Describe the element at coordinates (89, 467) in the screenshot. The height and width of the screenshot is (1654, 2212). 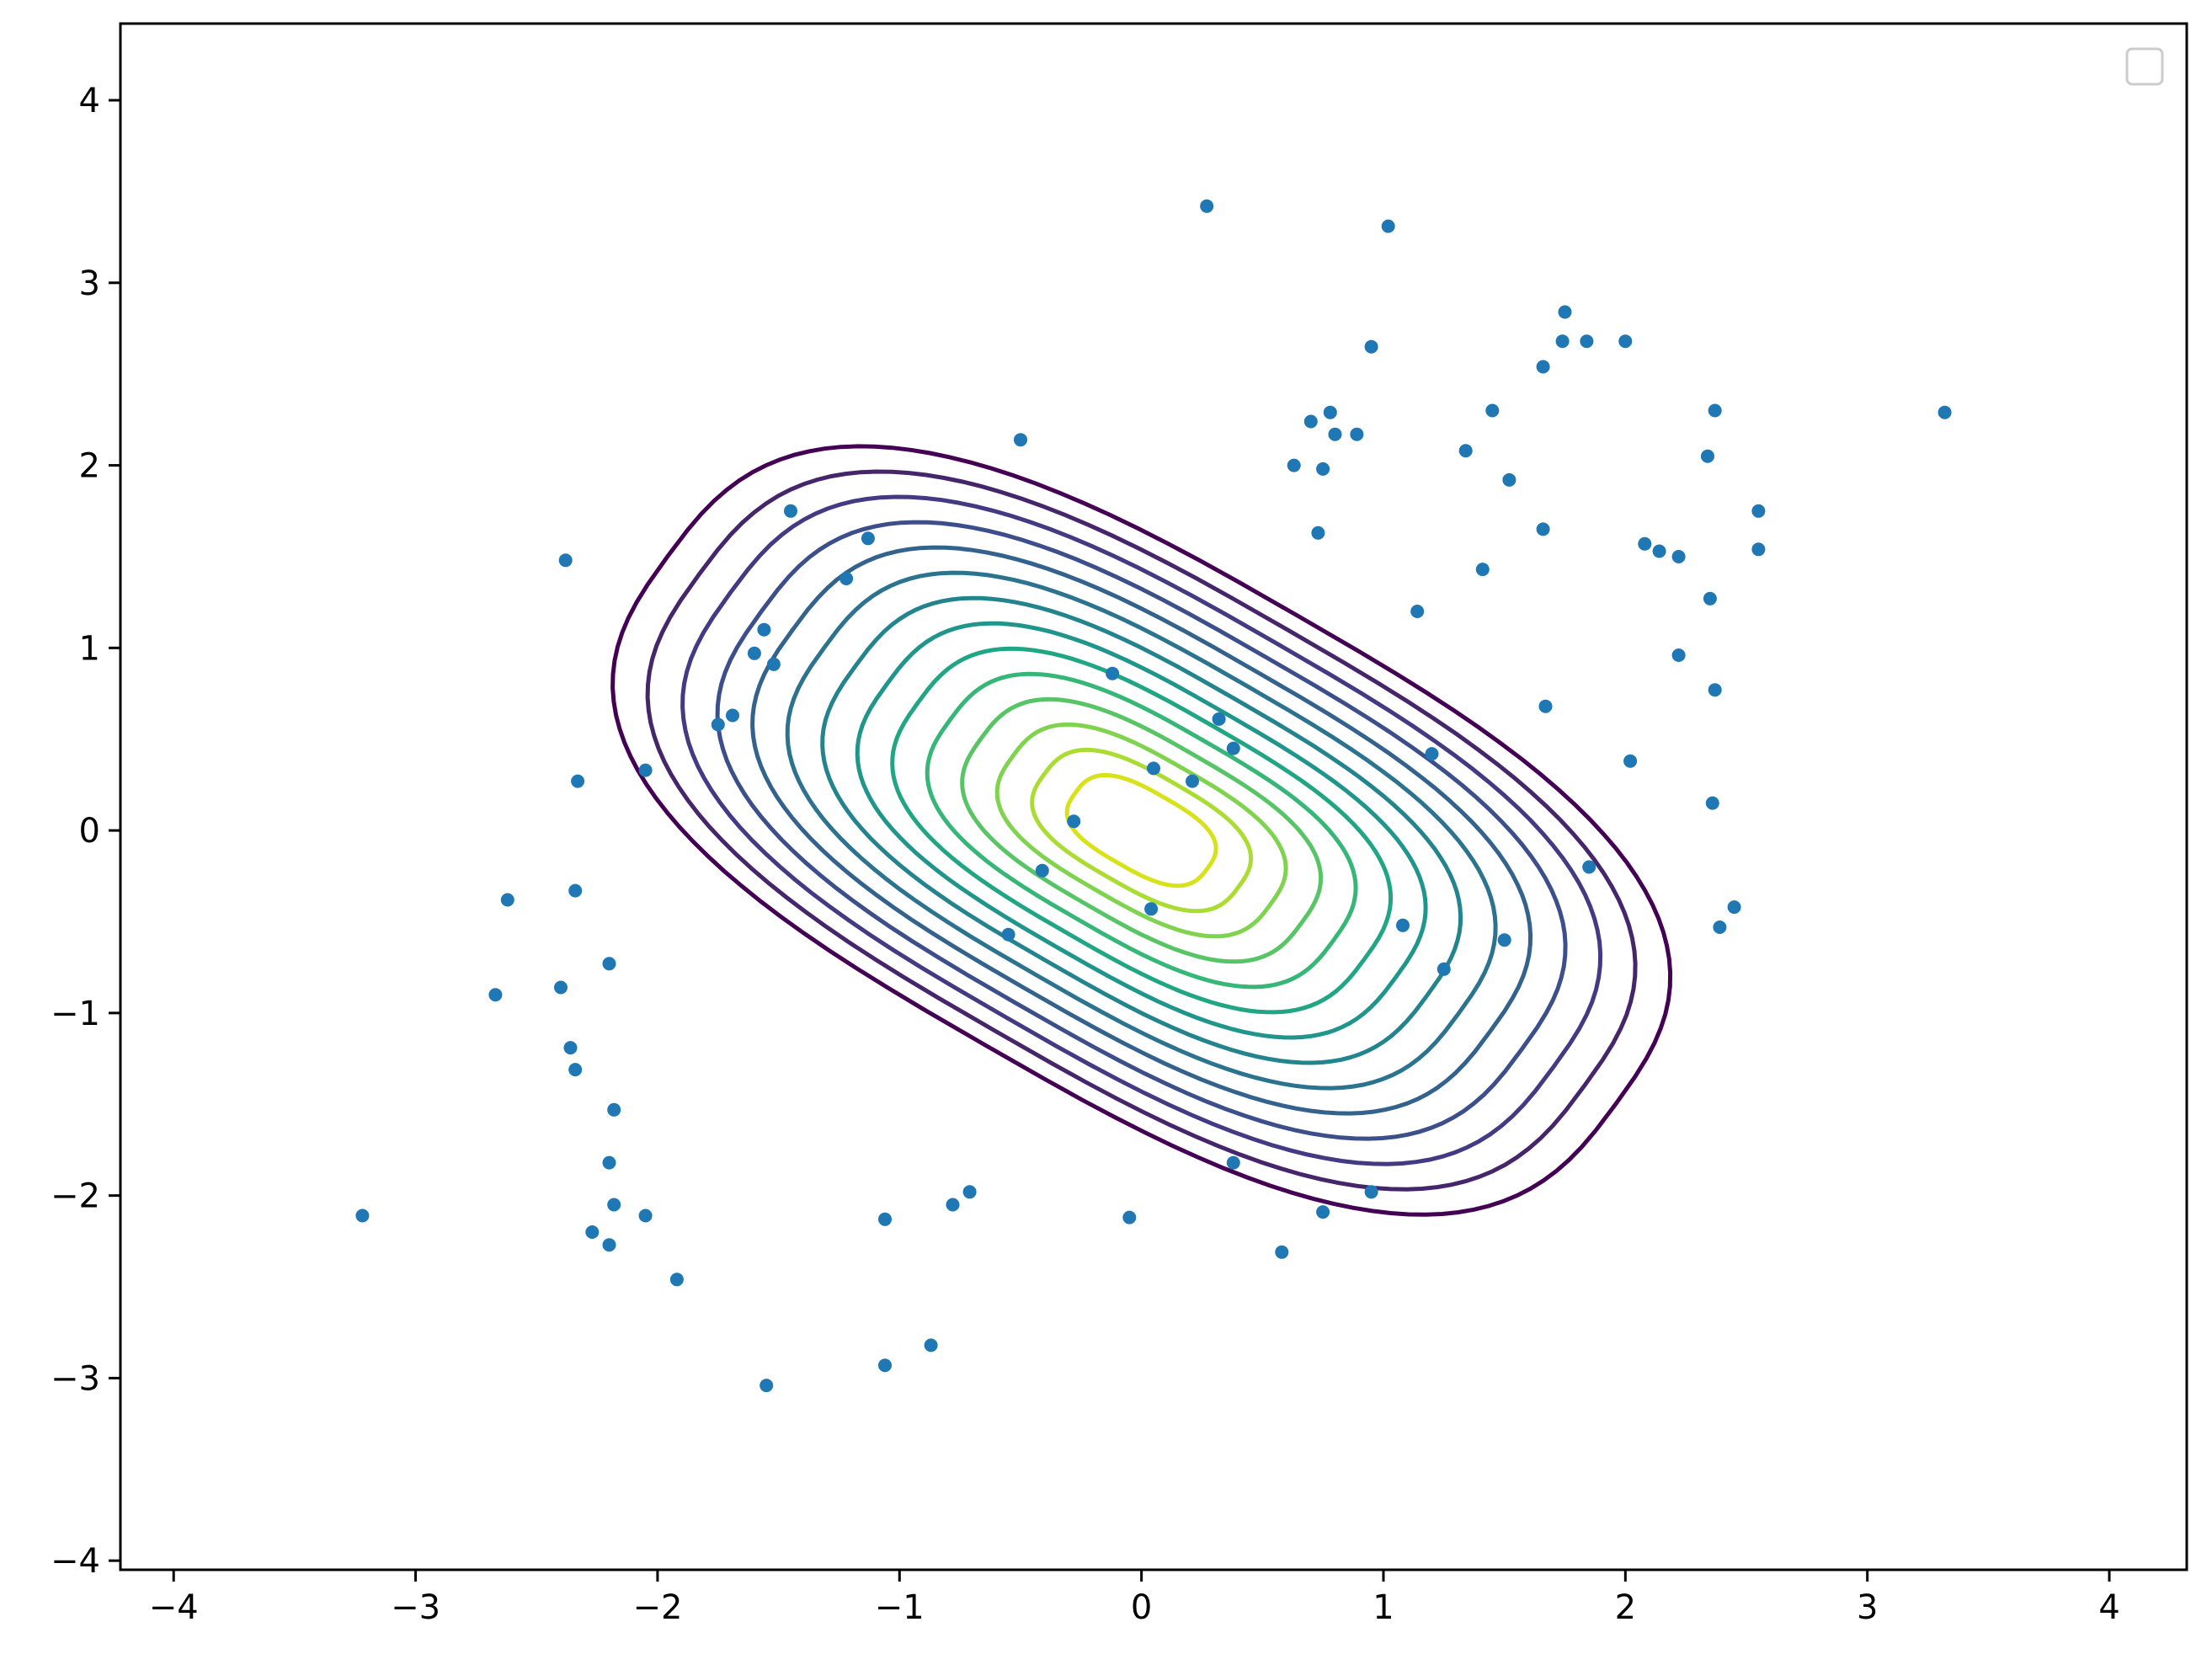
I see `y-tick-label: 2` at that location.